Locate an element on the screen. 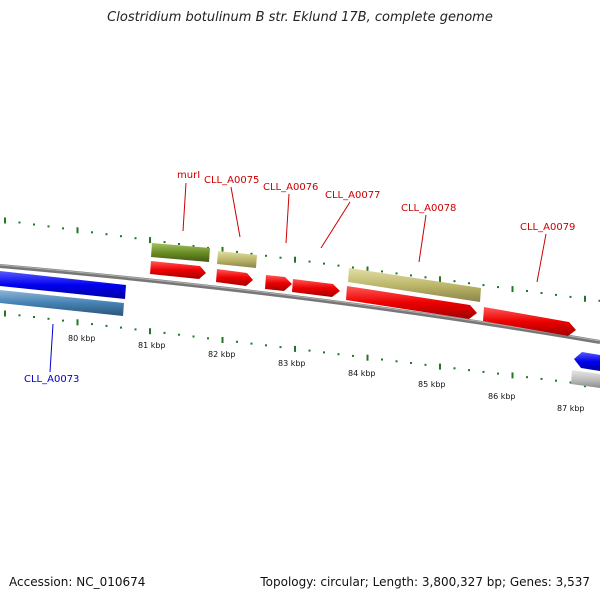 The image size is (600, 600). kbp-label: 85 kbp is located at coordinates (432, 384).